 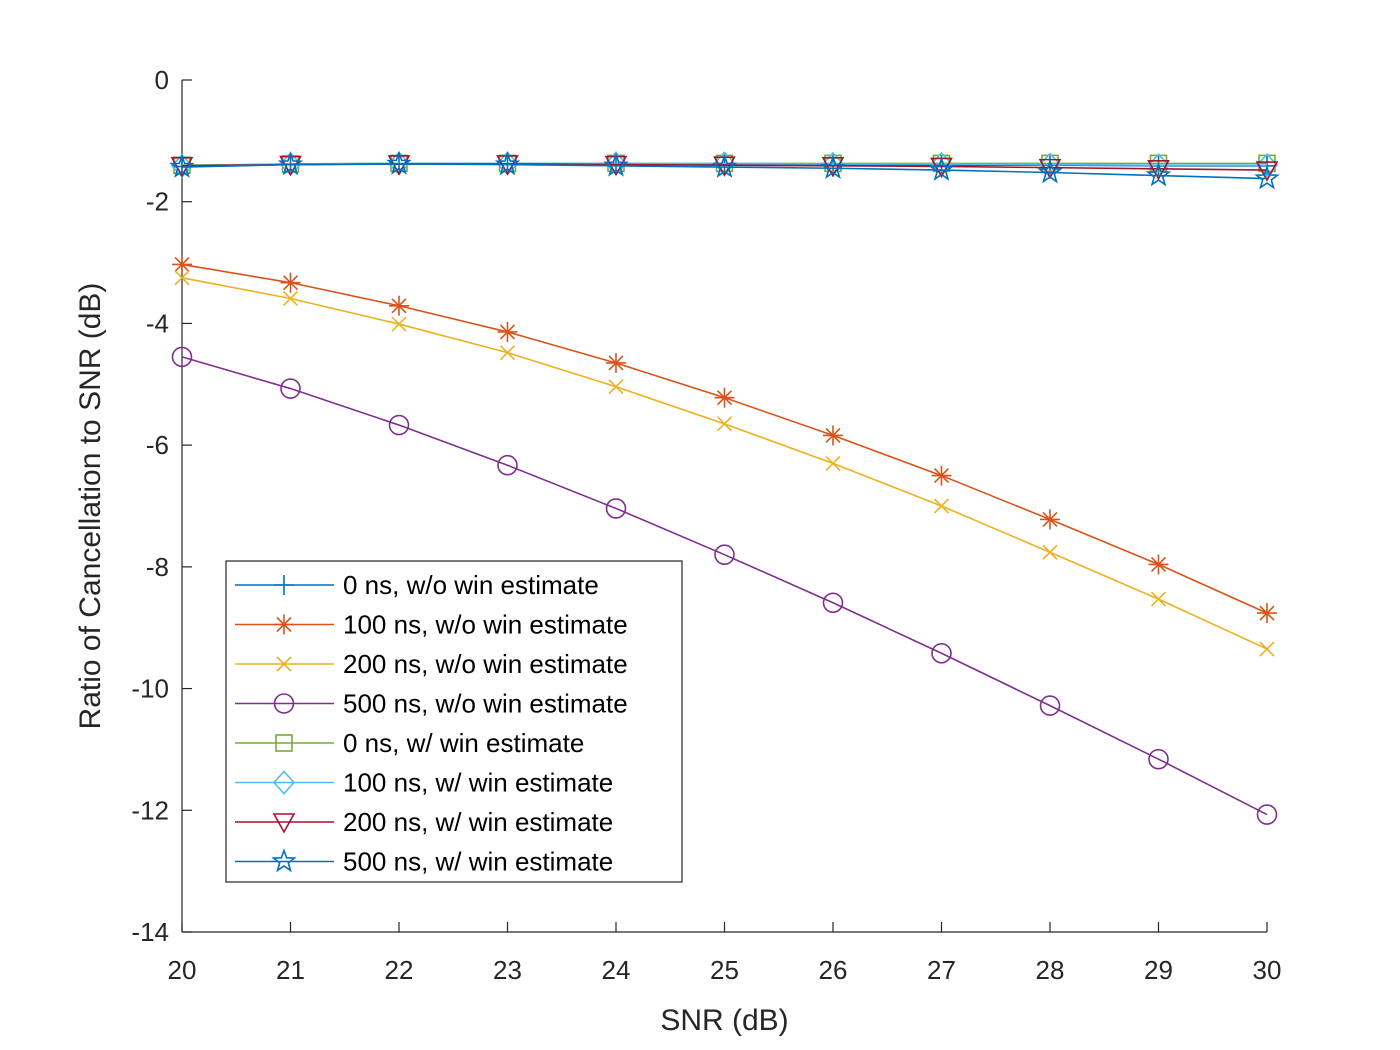 I want to click on x-tick-label: 24, so click(x=616, y=970).